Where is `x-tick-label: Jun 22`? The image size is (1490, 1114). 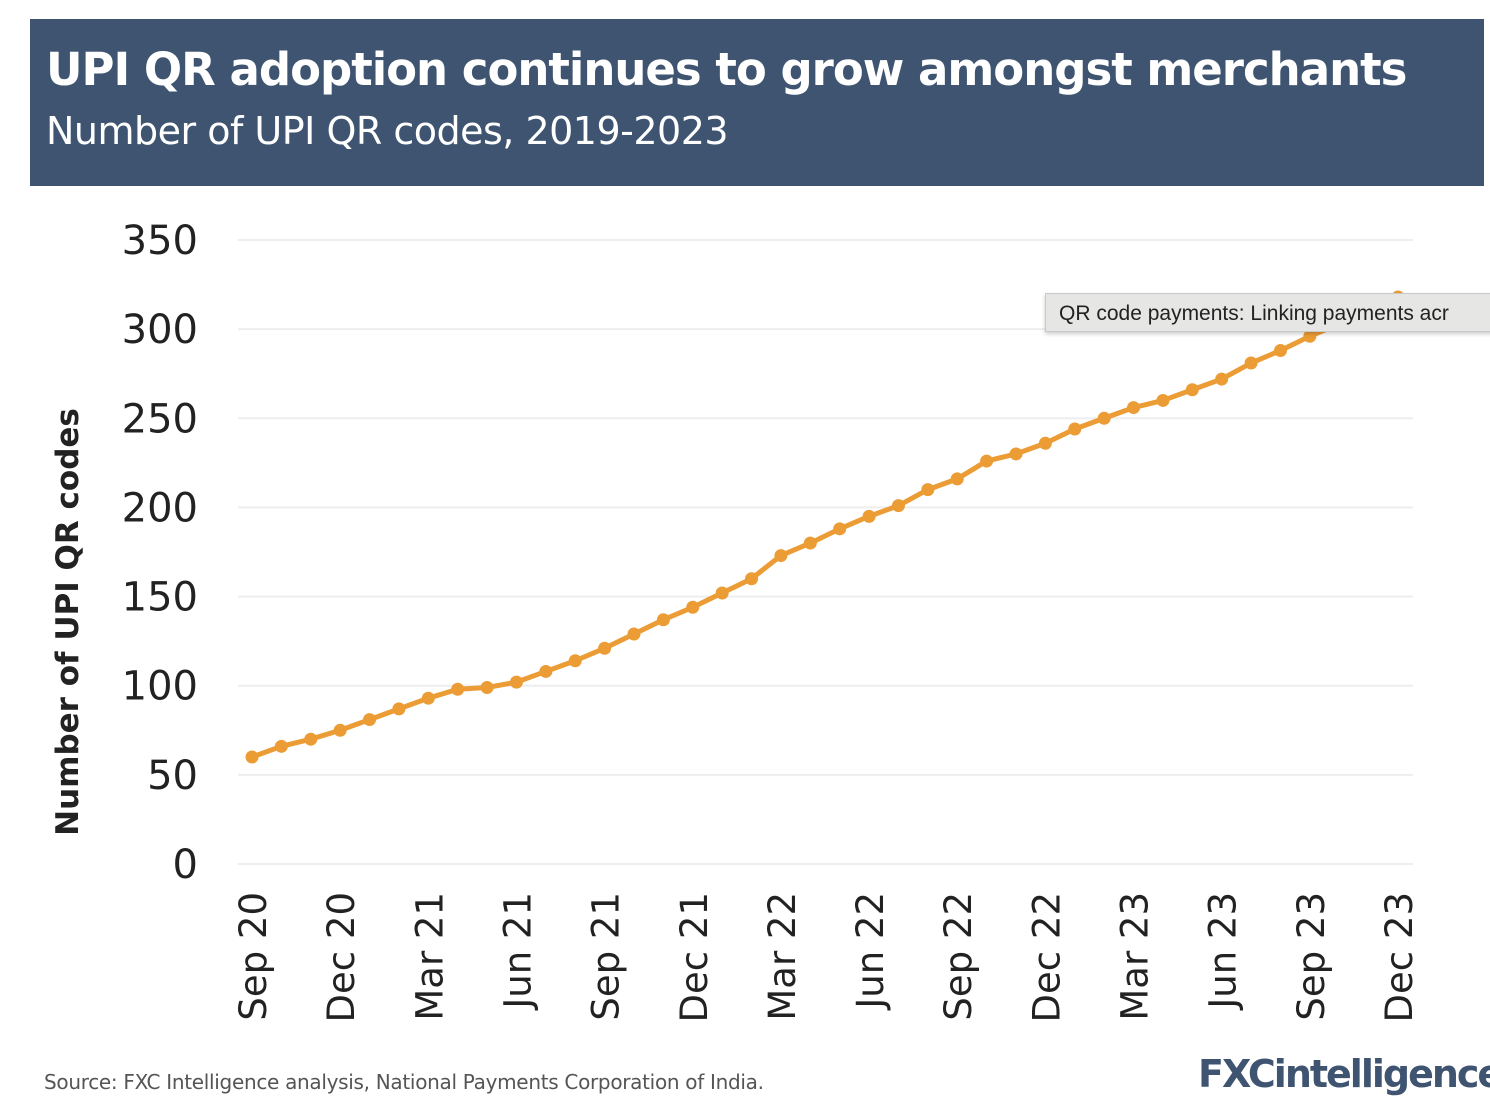
x-tick-label: Jun 22 is located at coordinates (870, 951).